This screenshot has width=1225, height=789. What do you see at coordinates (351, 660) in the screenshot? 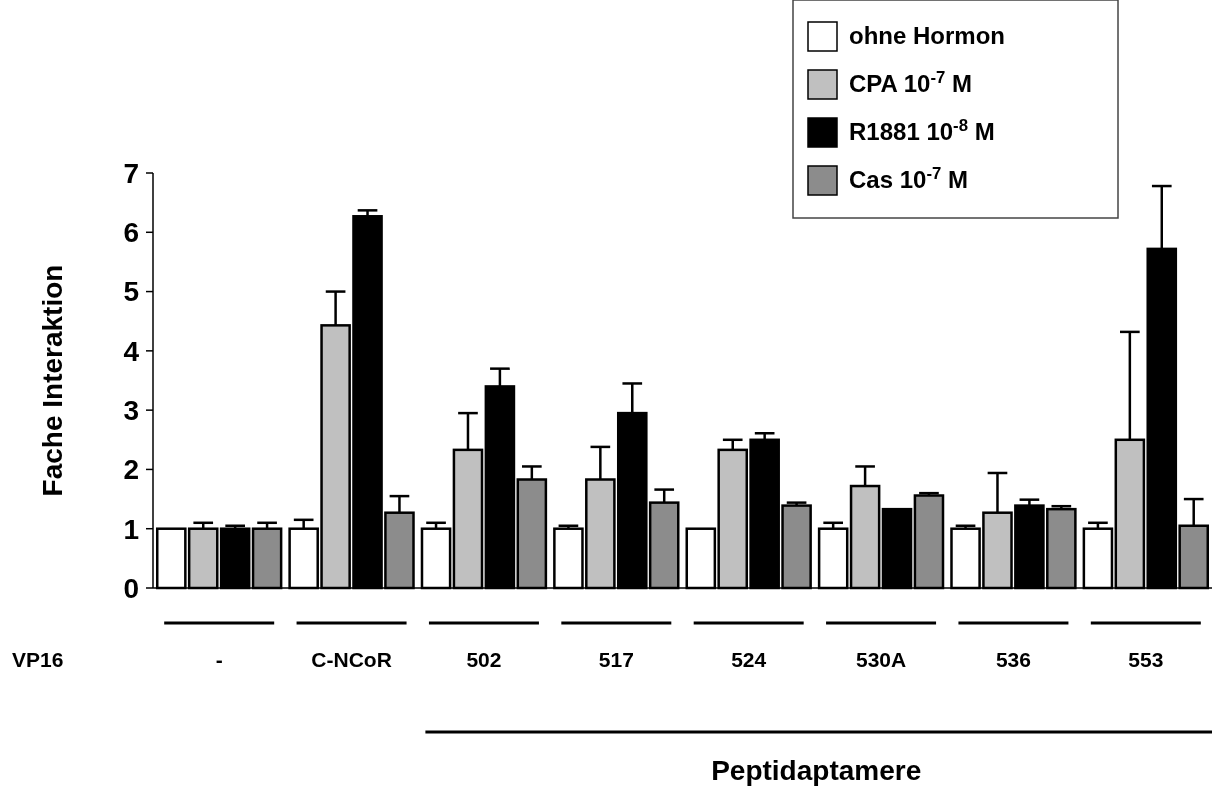
I see `x-tick-label: C-NCoR` at bounding box center [351, 660].